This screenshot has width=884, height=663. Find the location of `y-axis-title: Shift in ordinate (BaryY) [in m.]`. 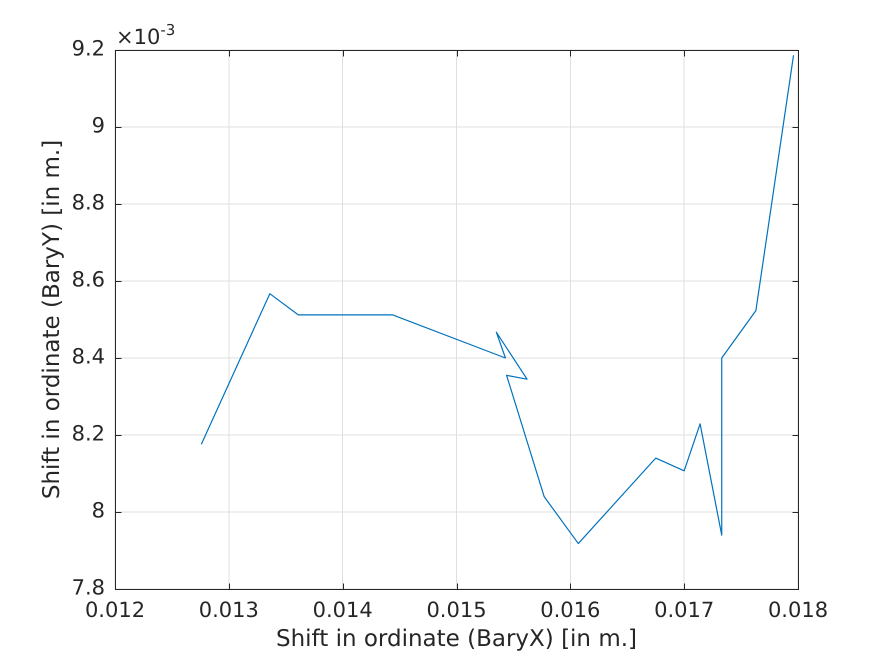

y-axis-title: Shift in ordinate (BaryY) [in m.] is located at coordinates (51, 320).